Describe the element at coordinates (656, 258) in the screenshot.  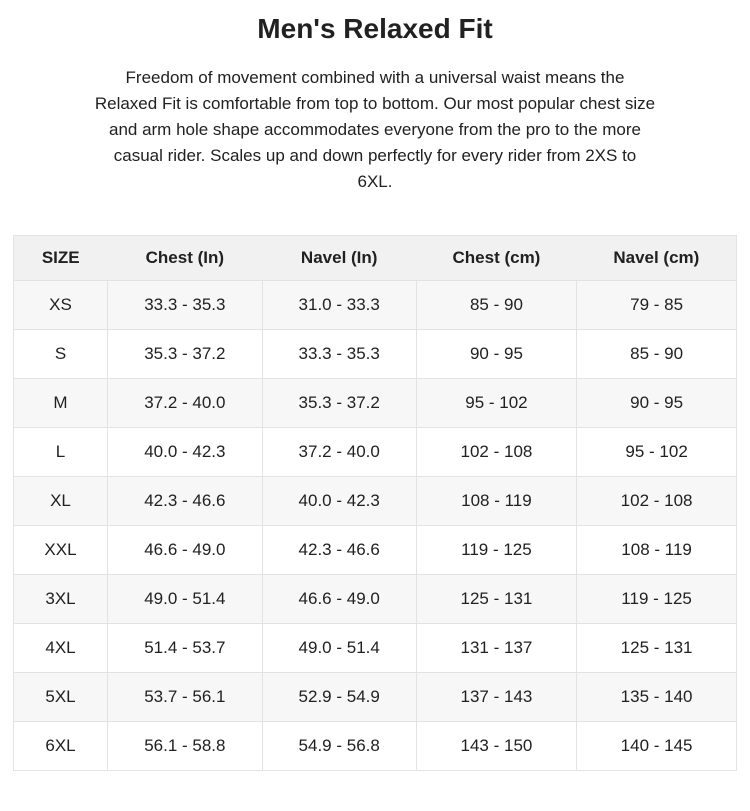
I see `column-header-navel-cm: Navel (cm)` at that location.